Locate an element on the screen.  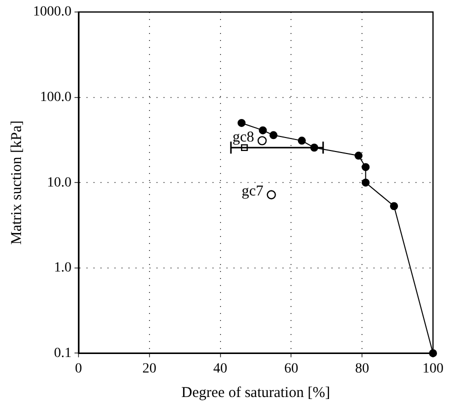
x-tick-label: 80 is located at coordinates (362, 368).